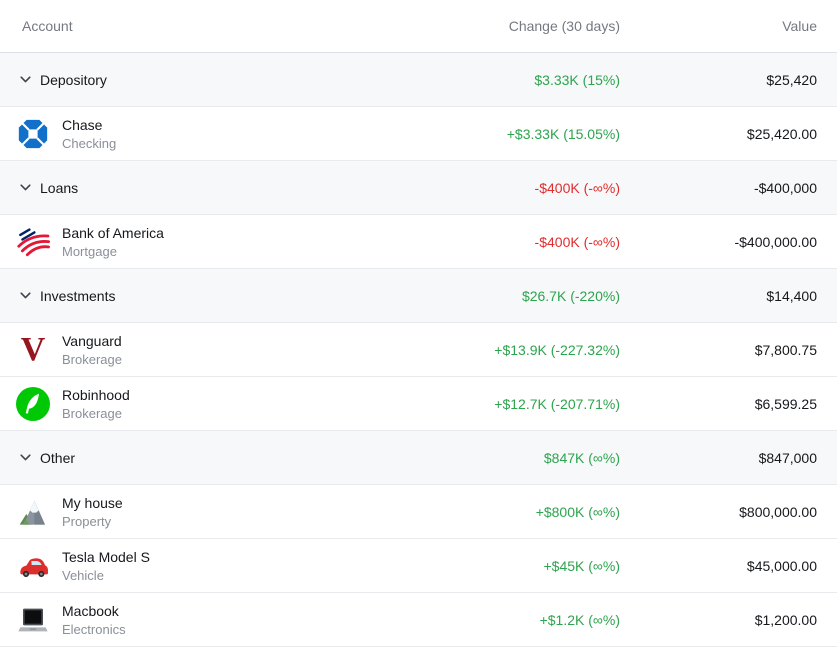 Image resolution: width=837 pixels, height=647 pixels. What do you see at coordinates (33, 134) in the screenshot?
I see `chase-logo-icon` at bounding box center [33, 134].